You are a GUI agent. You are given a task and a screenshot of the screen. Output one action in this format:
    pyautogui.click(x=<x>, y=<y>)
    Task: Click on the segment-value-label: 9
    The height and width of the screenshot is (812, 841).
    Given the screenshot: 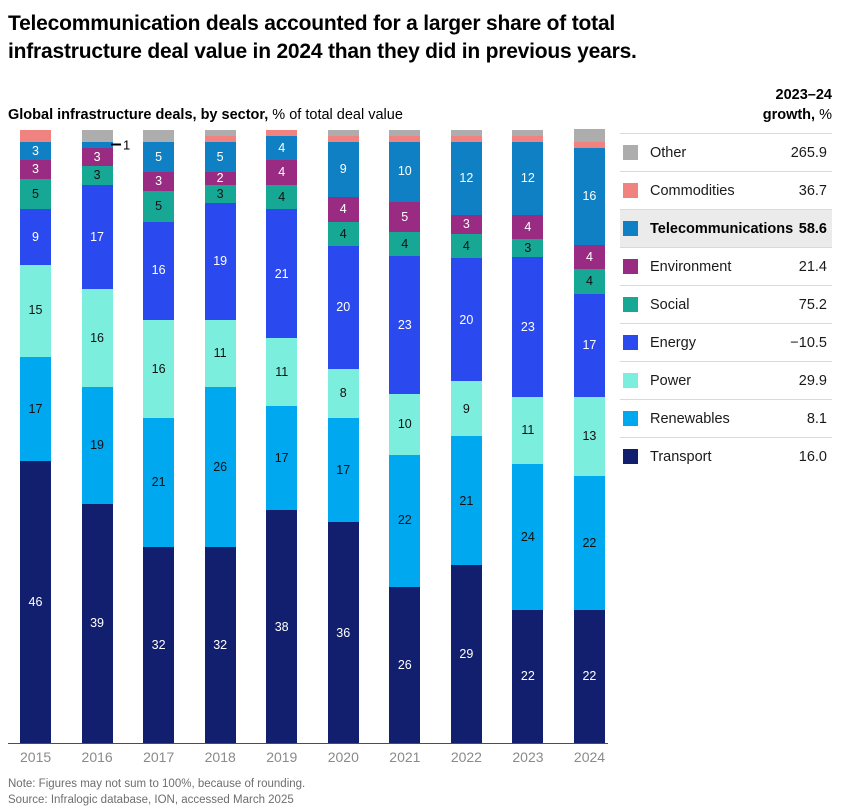 What is the action you would take?
    pyautogui.click(x=343, y=169)
    